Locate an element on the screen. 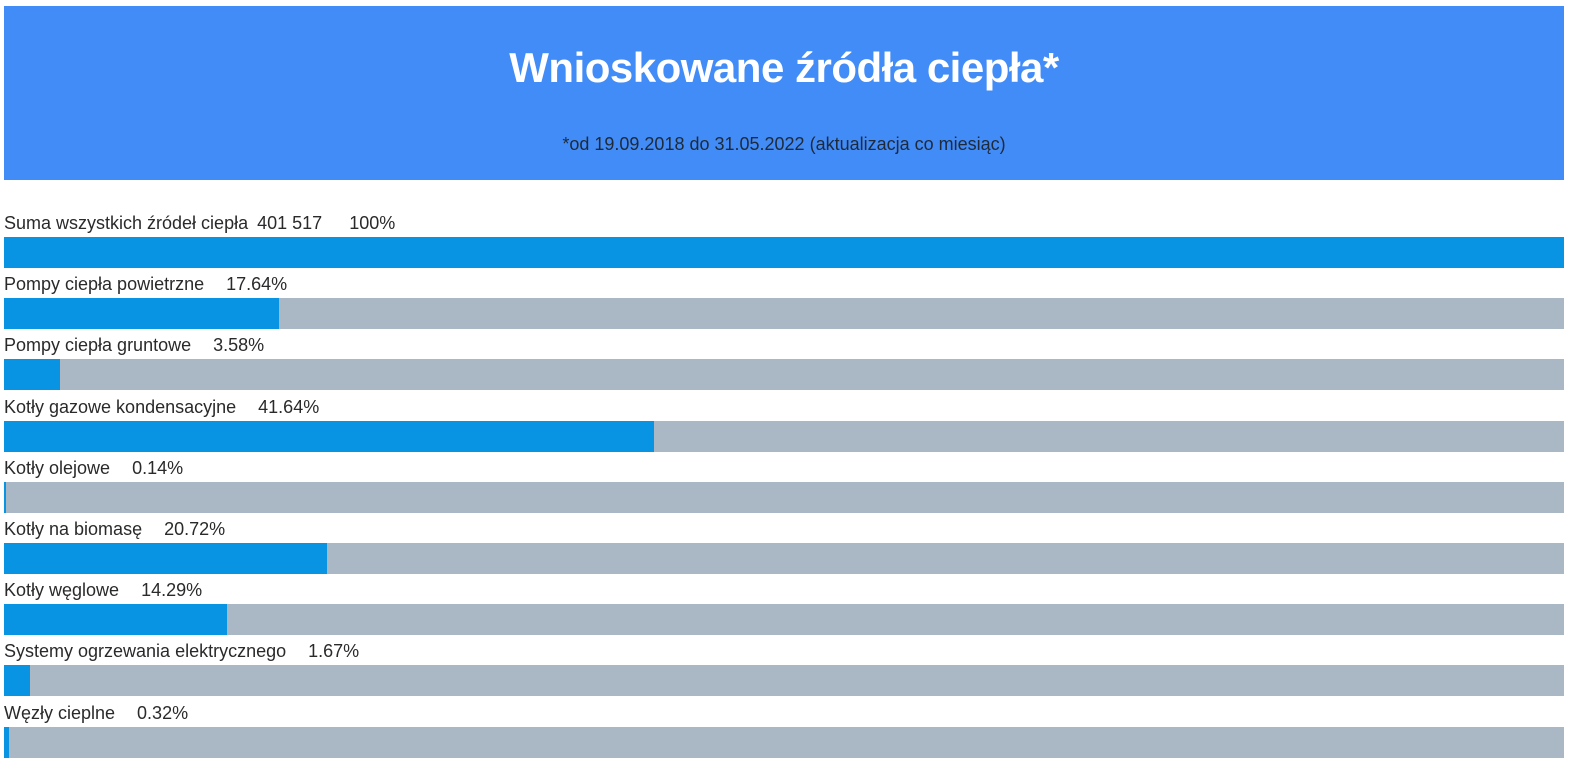 This screenshot has width=1570, height=763. bar-label: Kotły na biomasę 20.72% is located at coordinates (114, 529).